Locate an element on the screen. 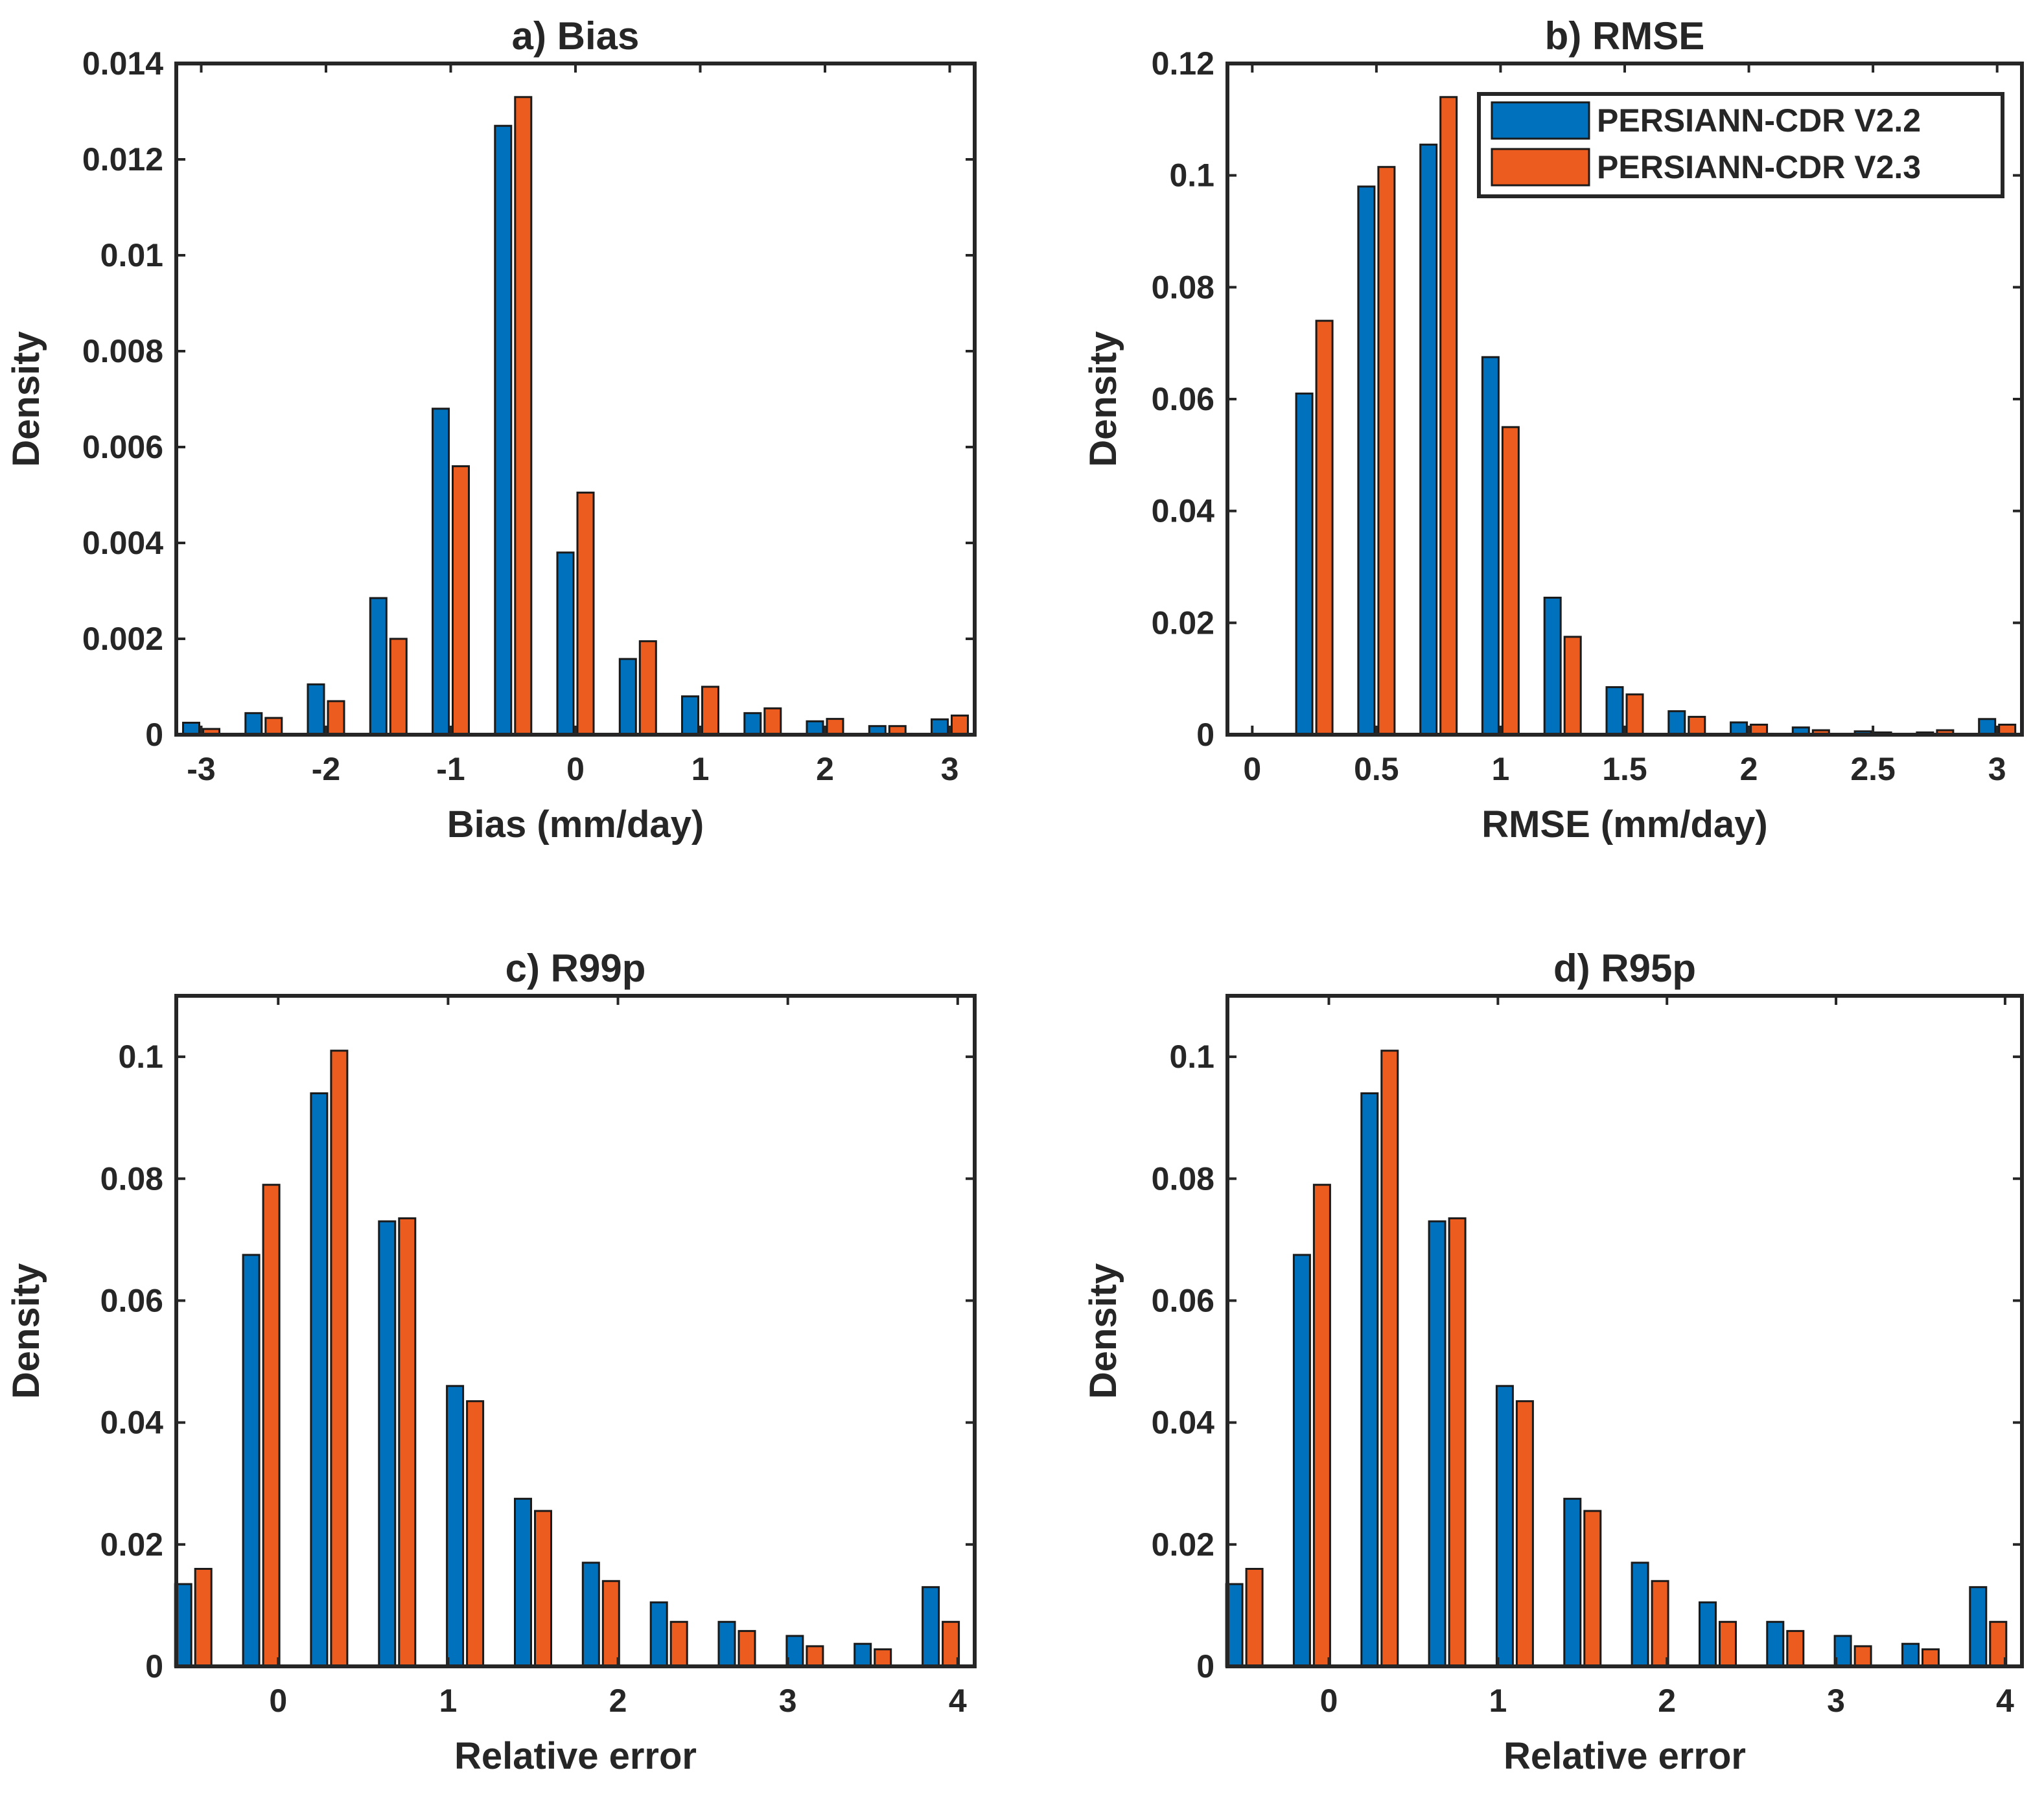  x-tick-label: 1 is located at coordinates (448, 1701).